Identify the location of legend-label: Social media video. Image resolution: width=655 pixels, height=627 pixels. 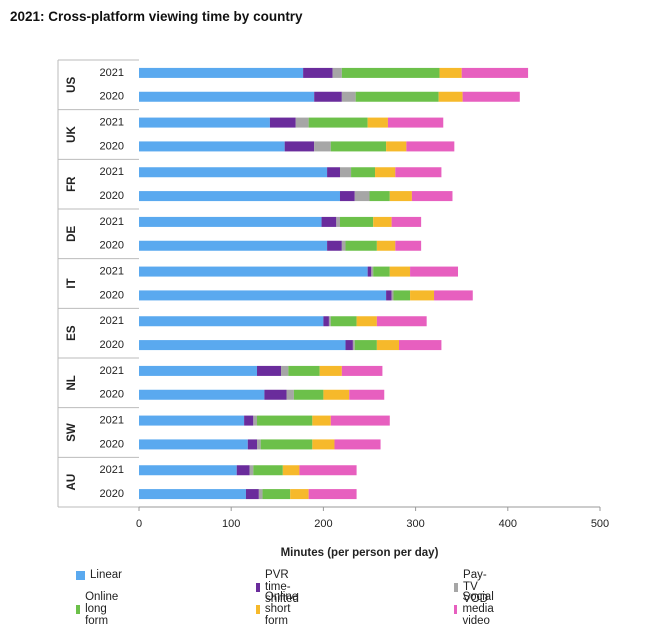
(478, 609).